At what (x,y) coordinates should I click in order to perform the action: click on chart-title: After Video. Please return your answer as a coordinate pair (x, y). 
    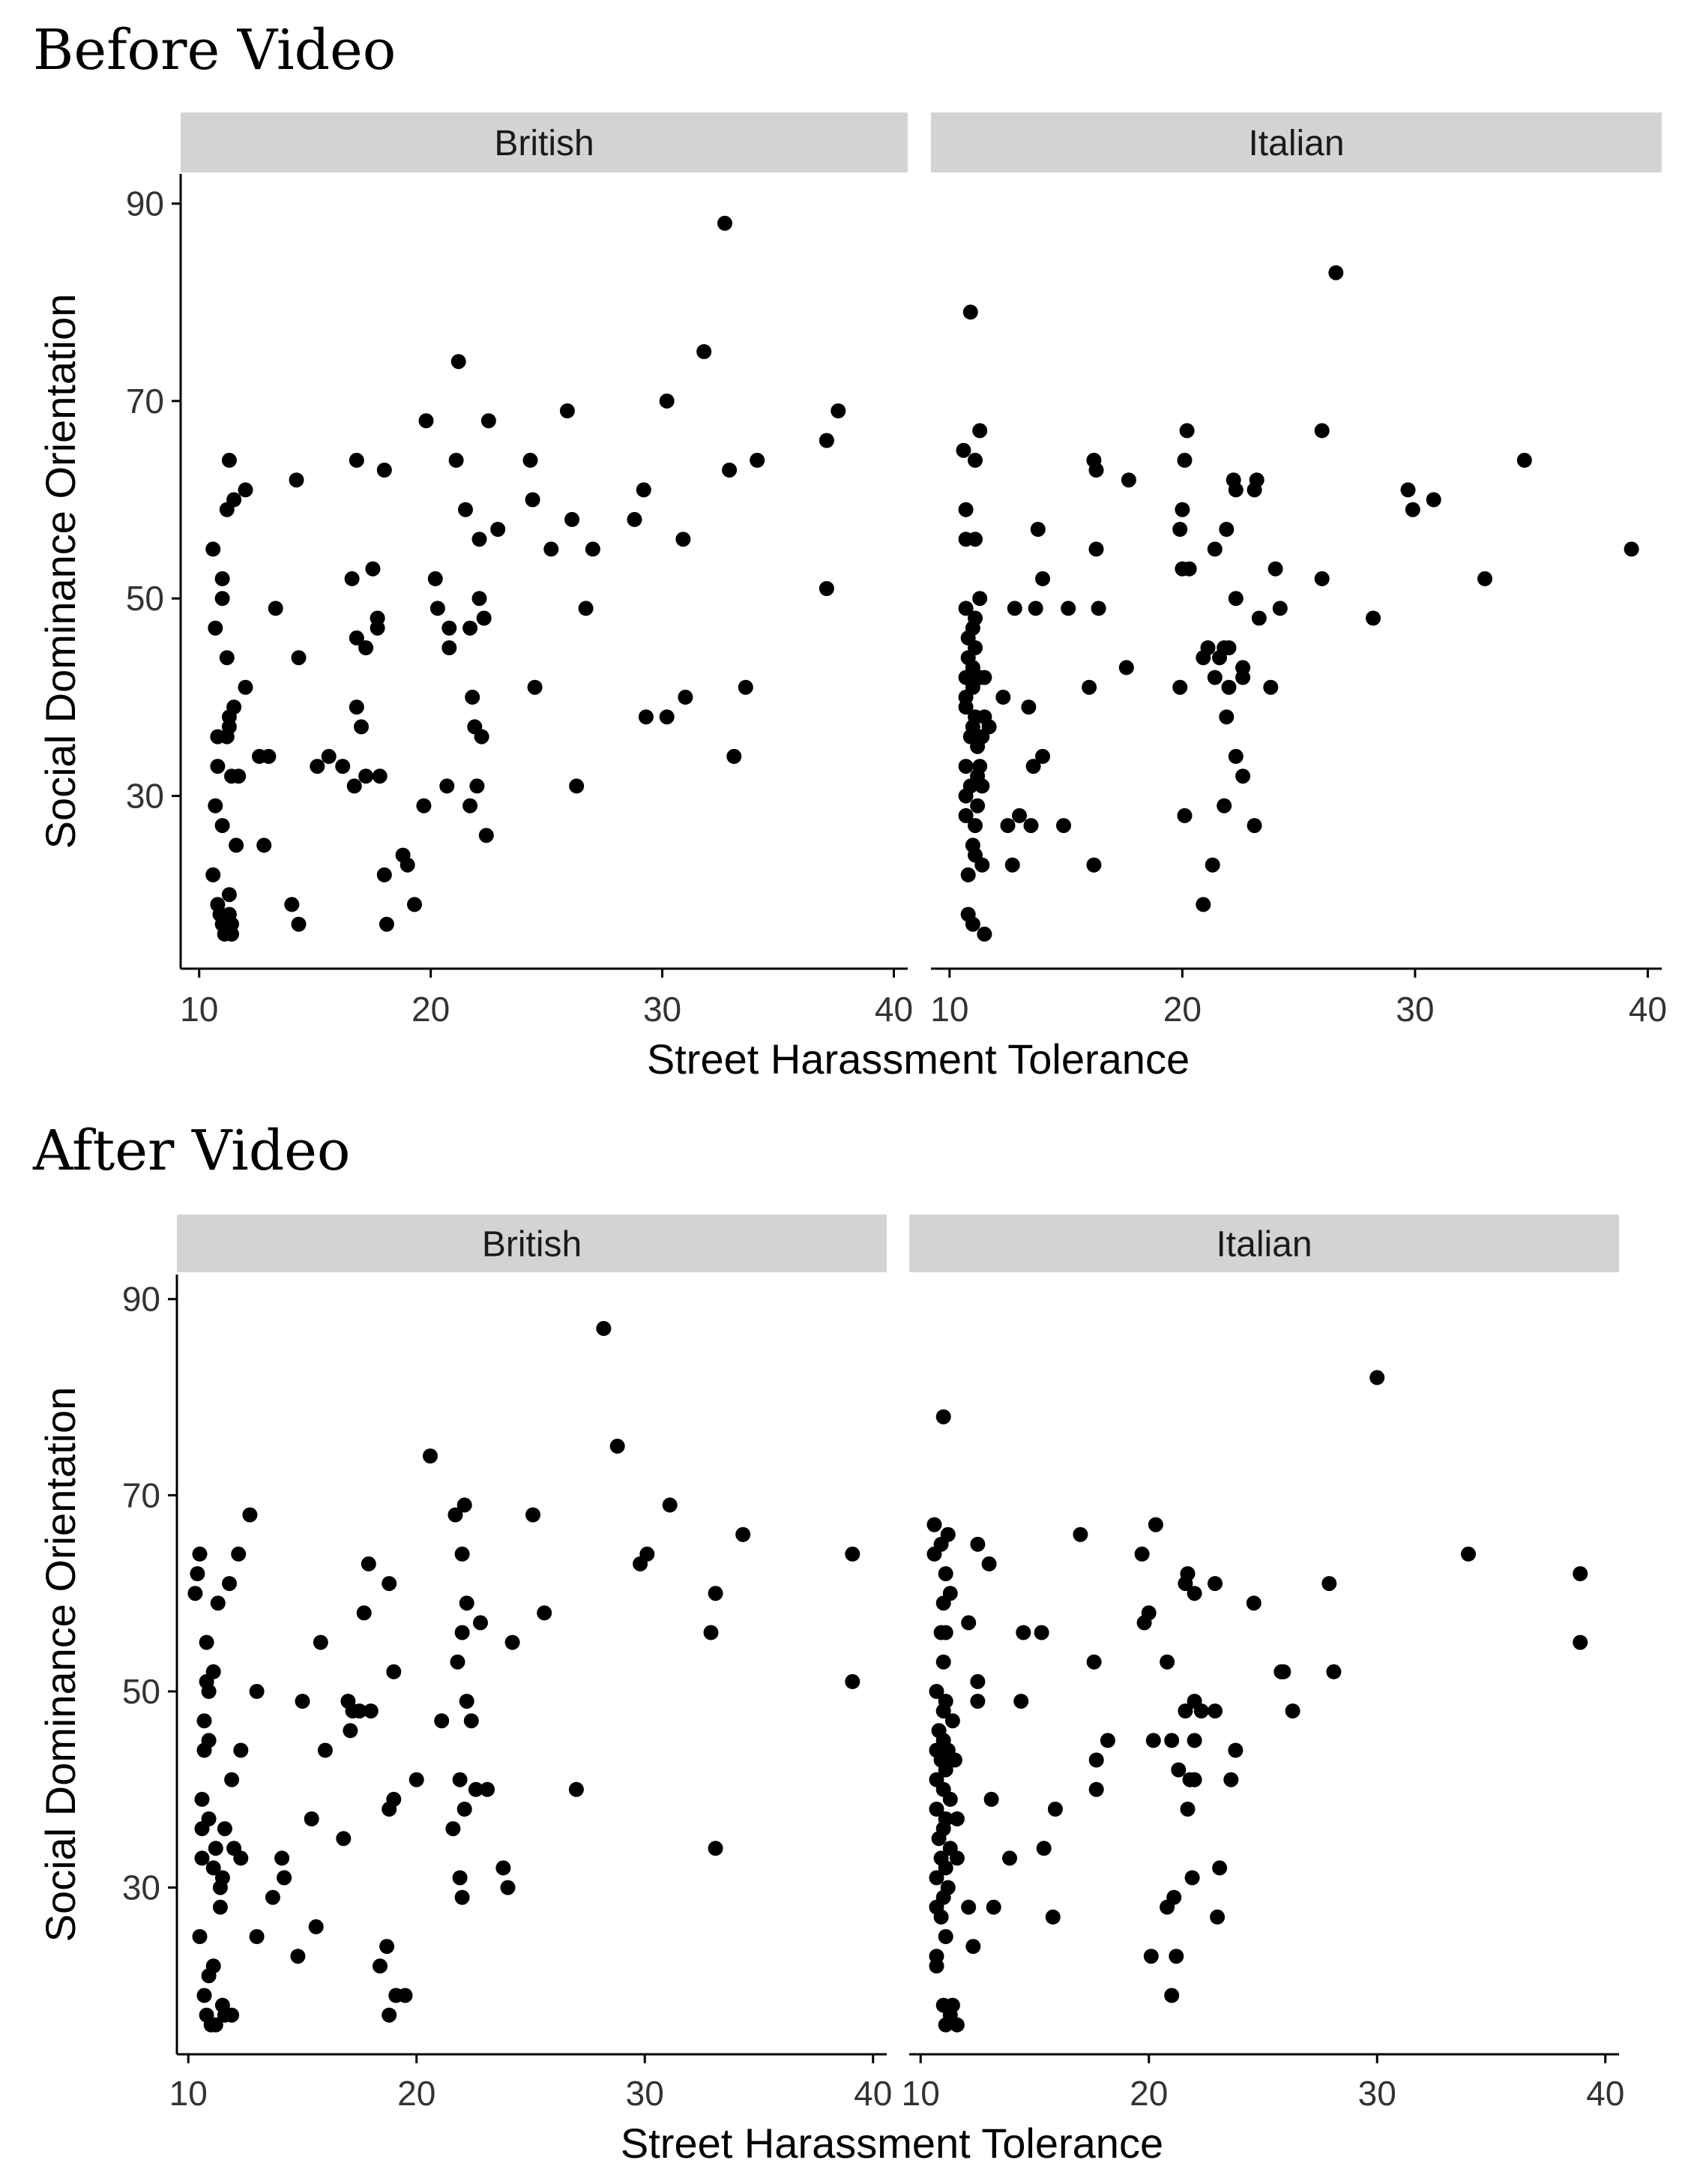
    Looking at the image, I should click on (191, 1151).